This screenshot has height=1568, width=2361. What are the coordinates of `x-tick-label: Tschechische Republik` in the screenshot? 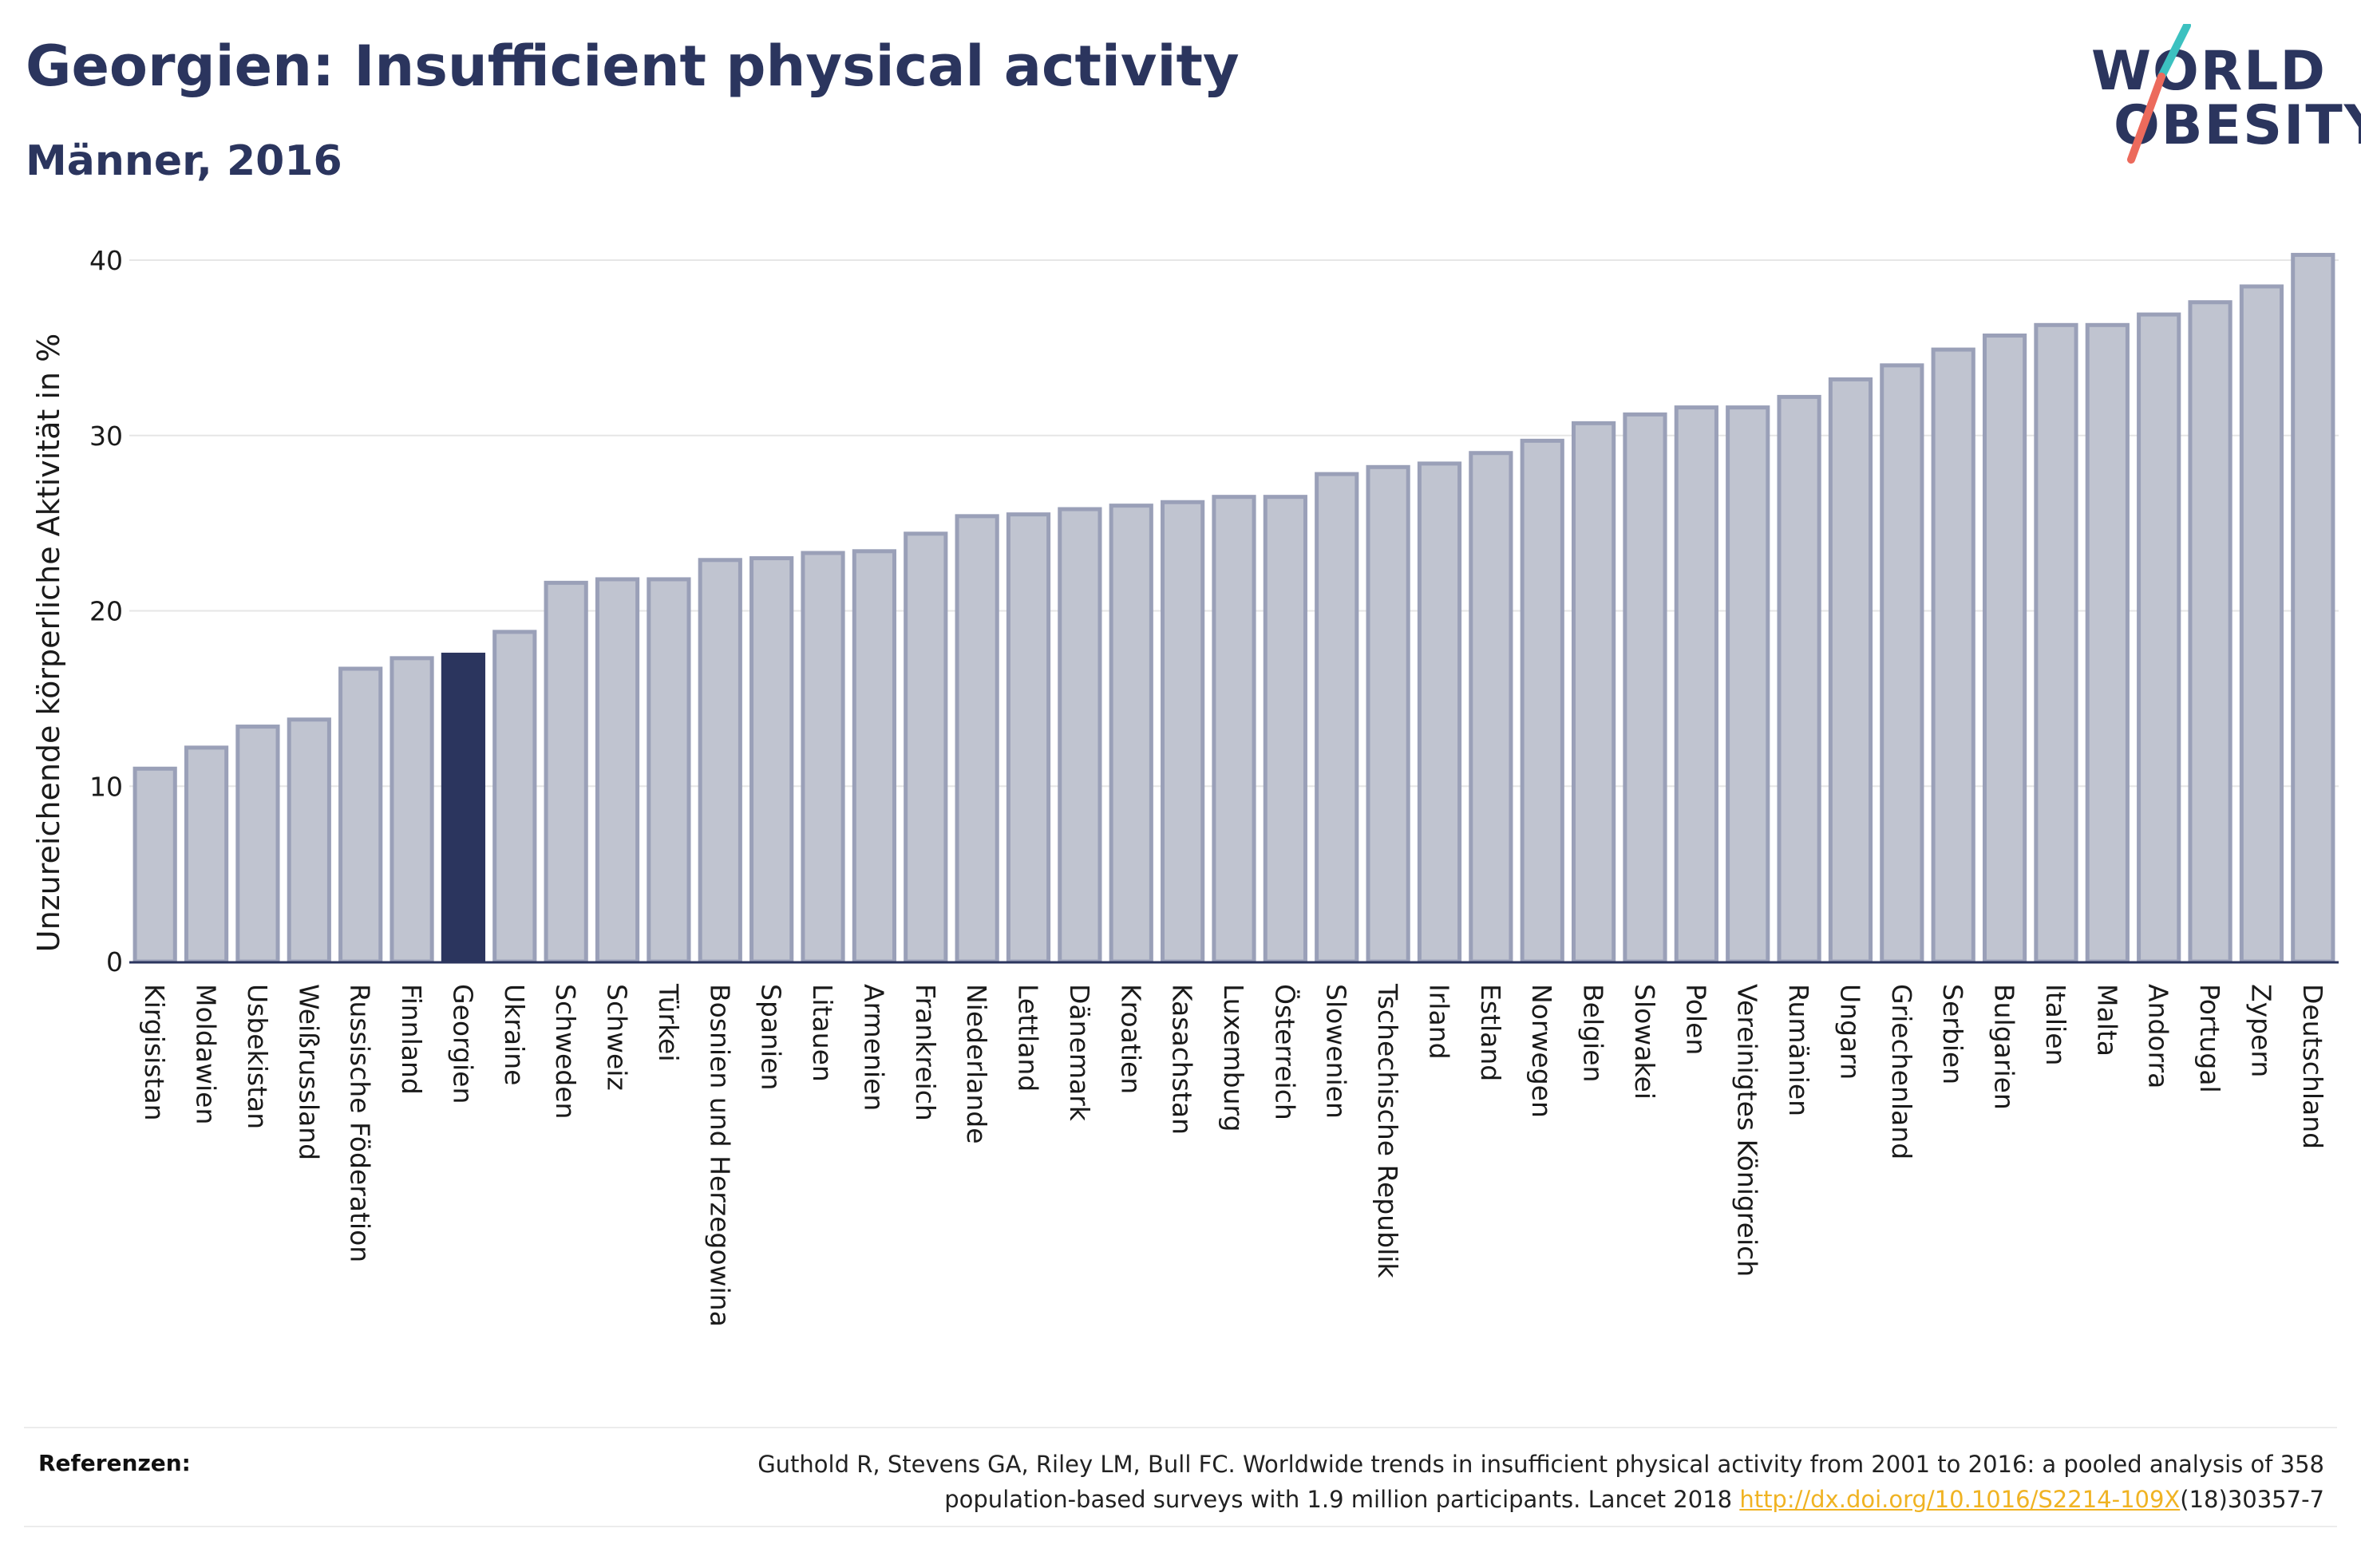 It's located at (1387, 1130).